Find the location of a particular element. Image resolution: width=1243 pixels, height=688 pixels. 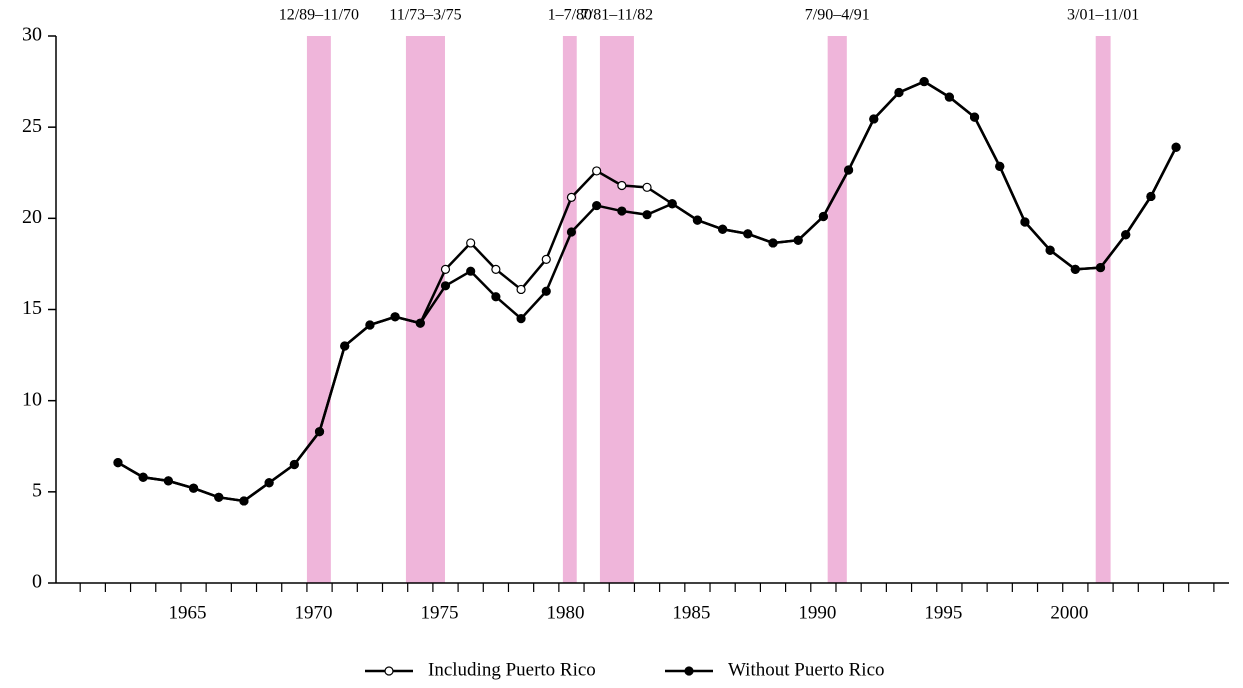

recession-label: 7/90–4/91 is located at coordinates (837, 15).